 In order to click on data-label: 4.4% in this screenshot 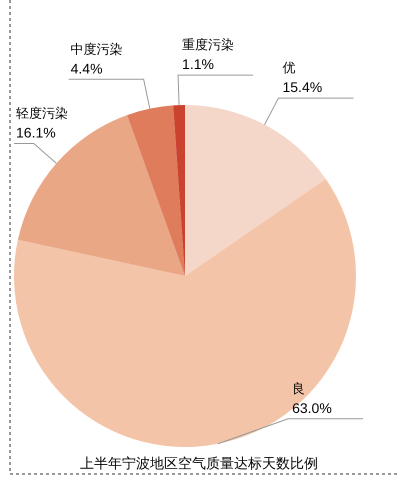, I will do `click(86, 68)`.